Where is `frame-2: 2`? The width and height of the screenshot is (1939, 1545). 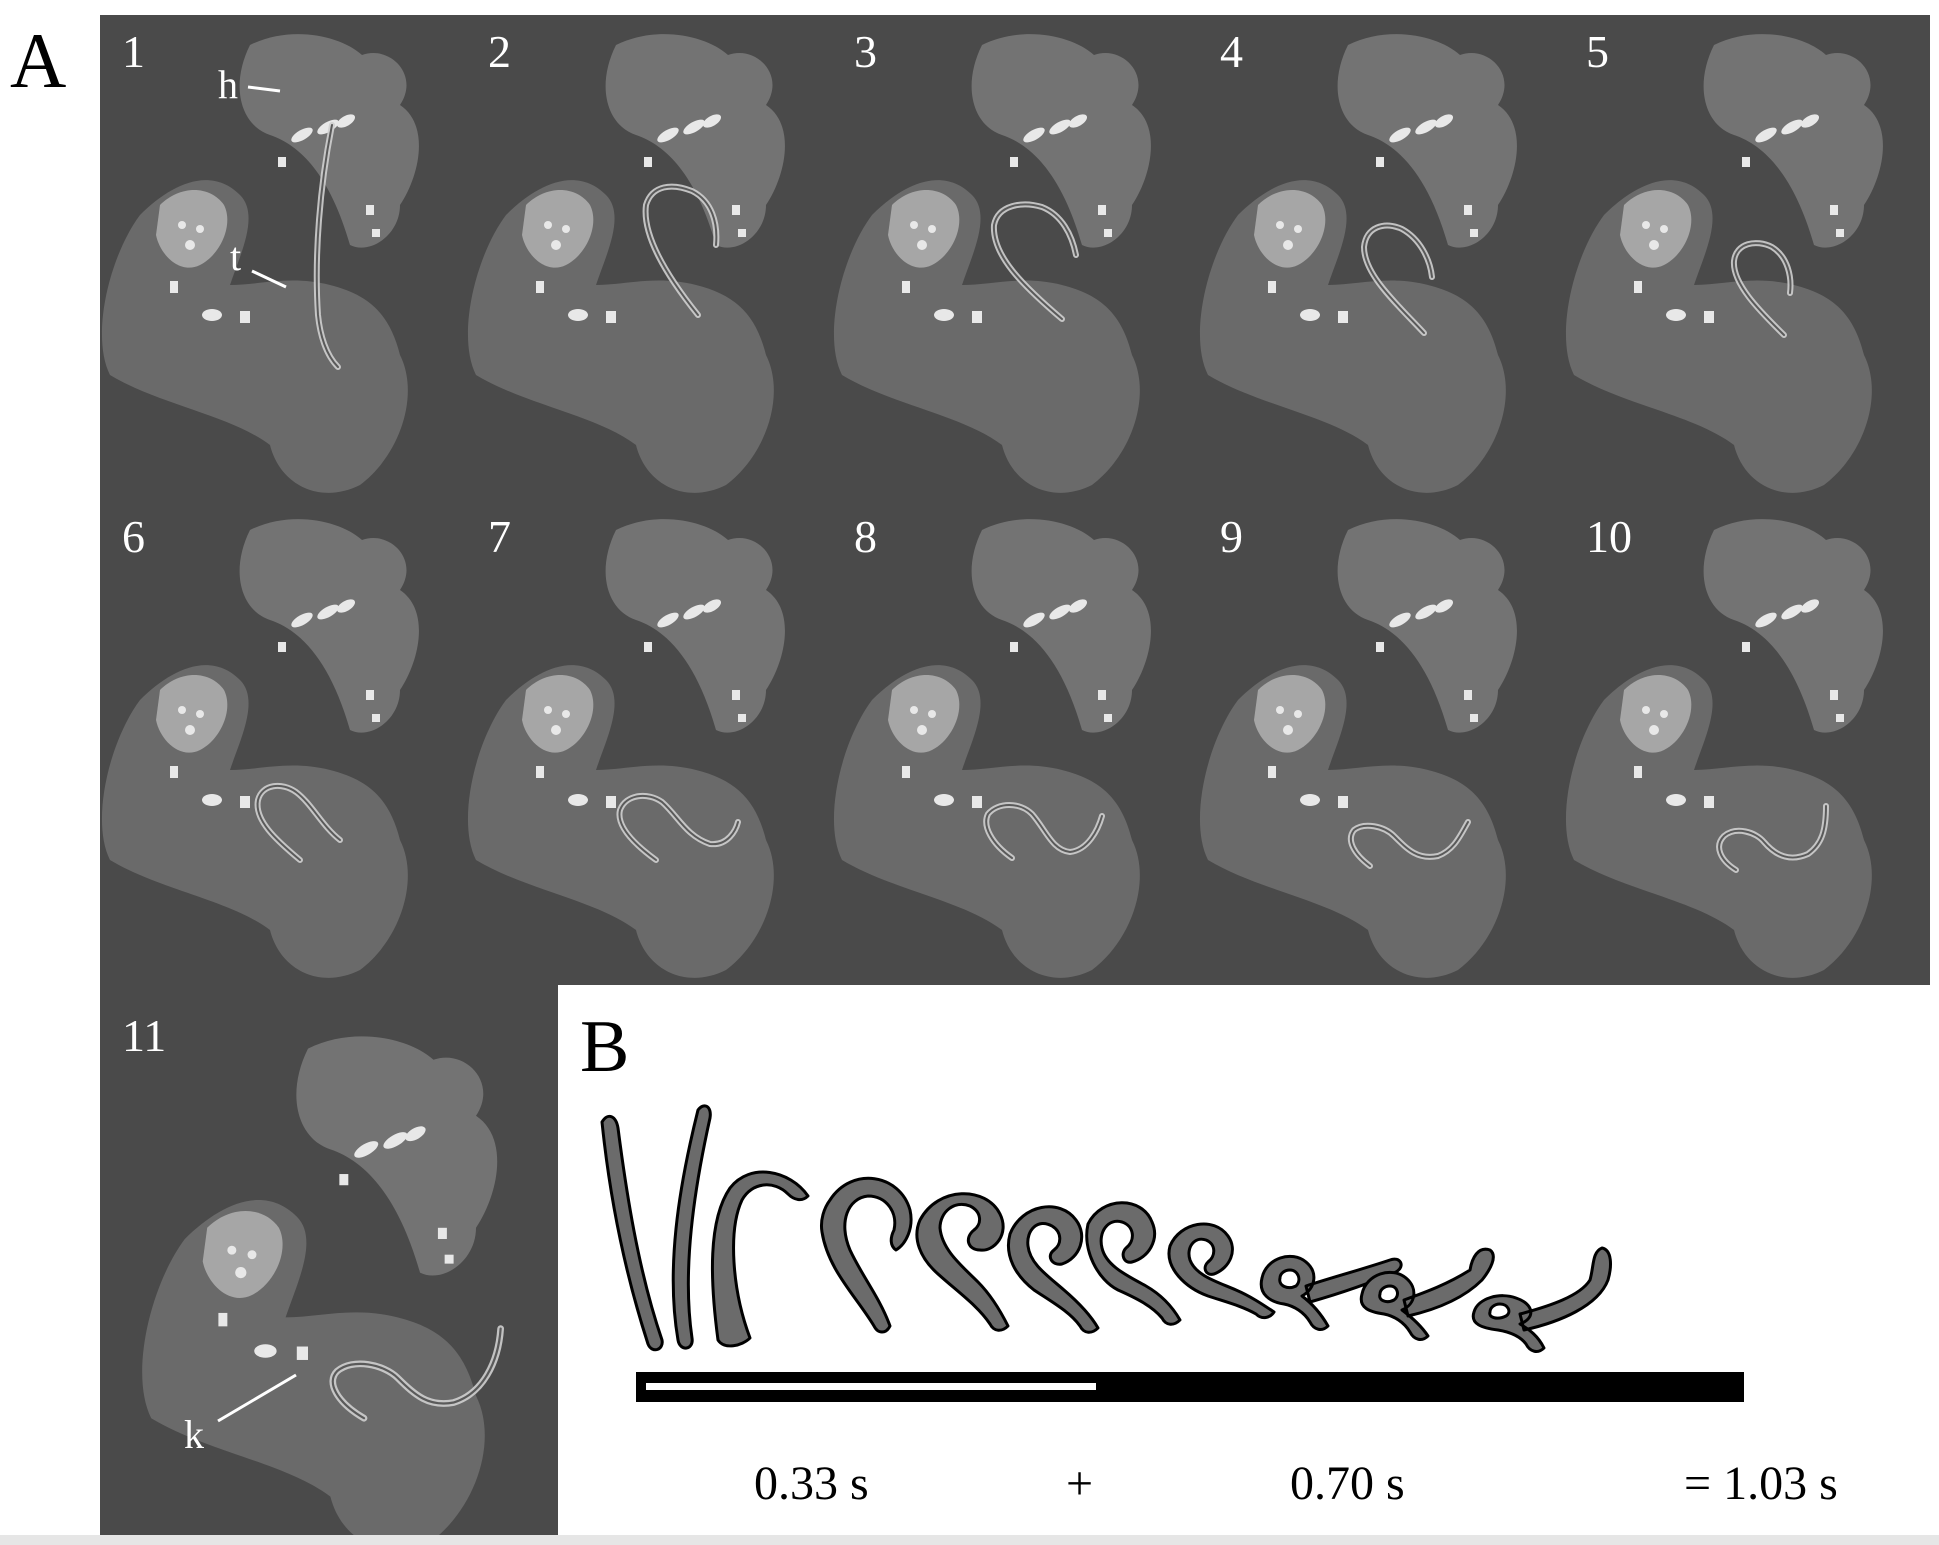
frame-2: 2 is located at coordinates (649, 257).